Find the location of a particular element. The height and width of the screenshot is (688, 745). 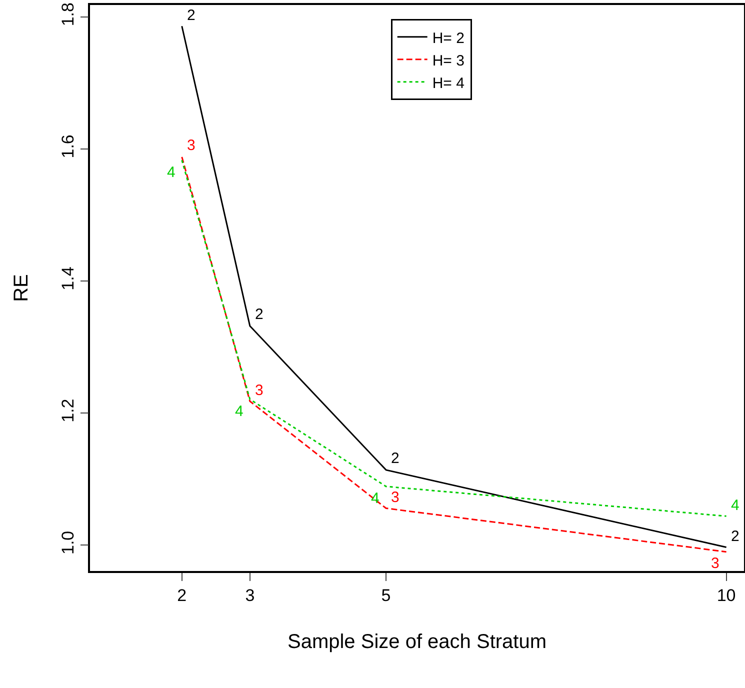

x-tick-label: 10 is located at coordinates (726, 596).